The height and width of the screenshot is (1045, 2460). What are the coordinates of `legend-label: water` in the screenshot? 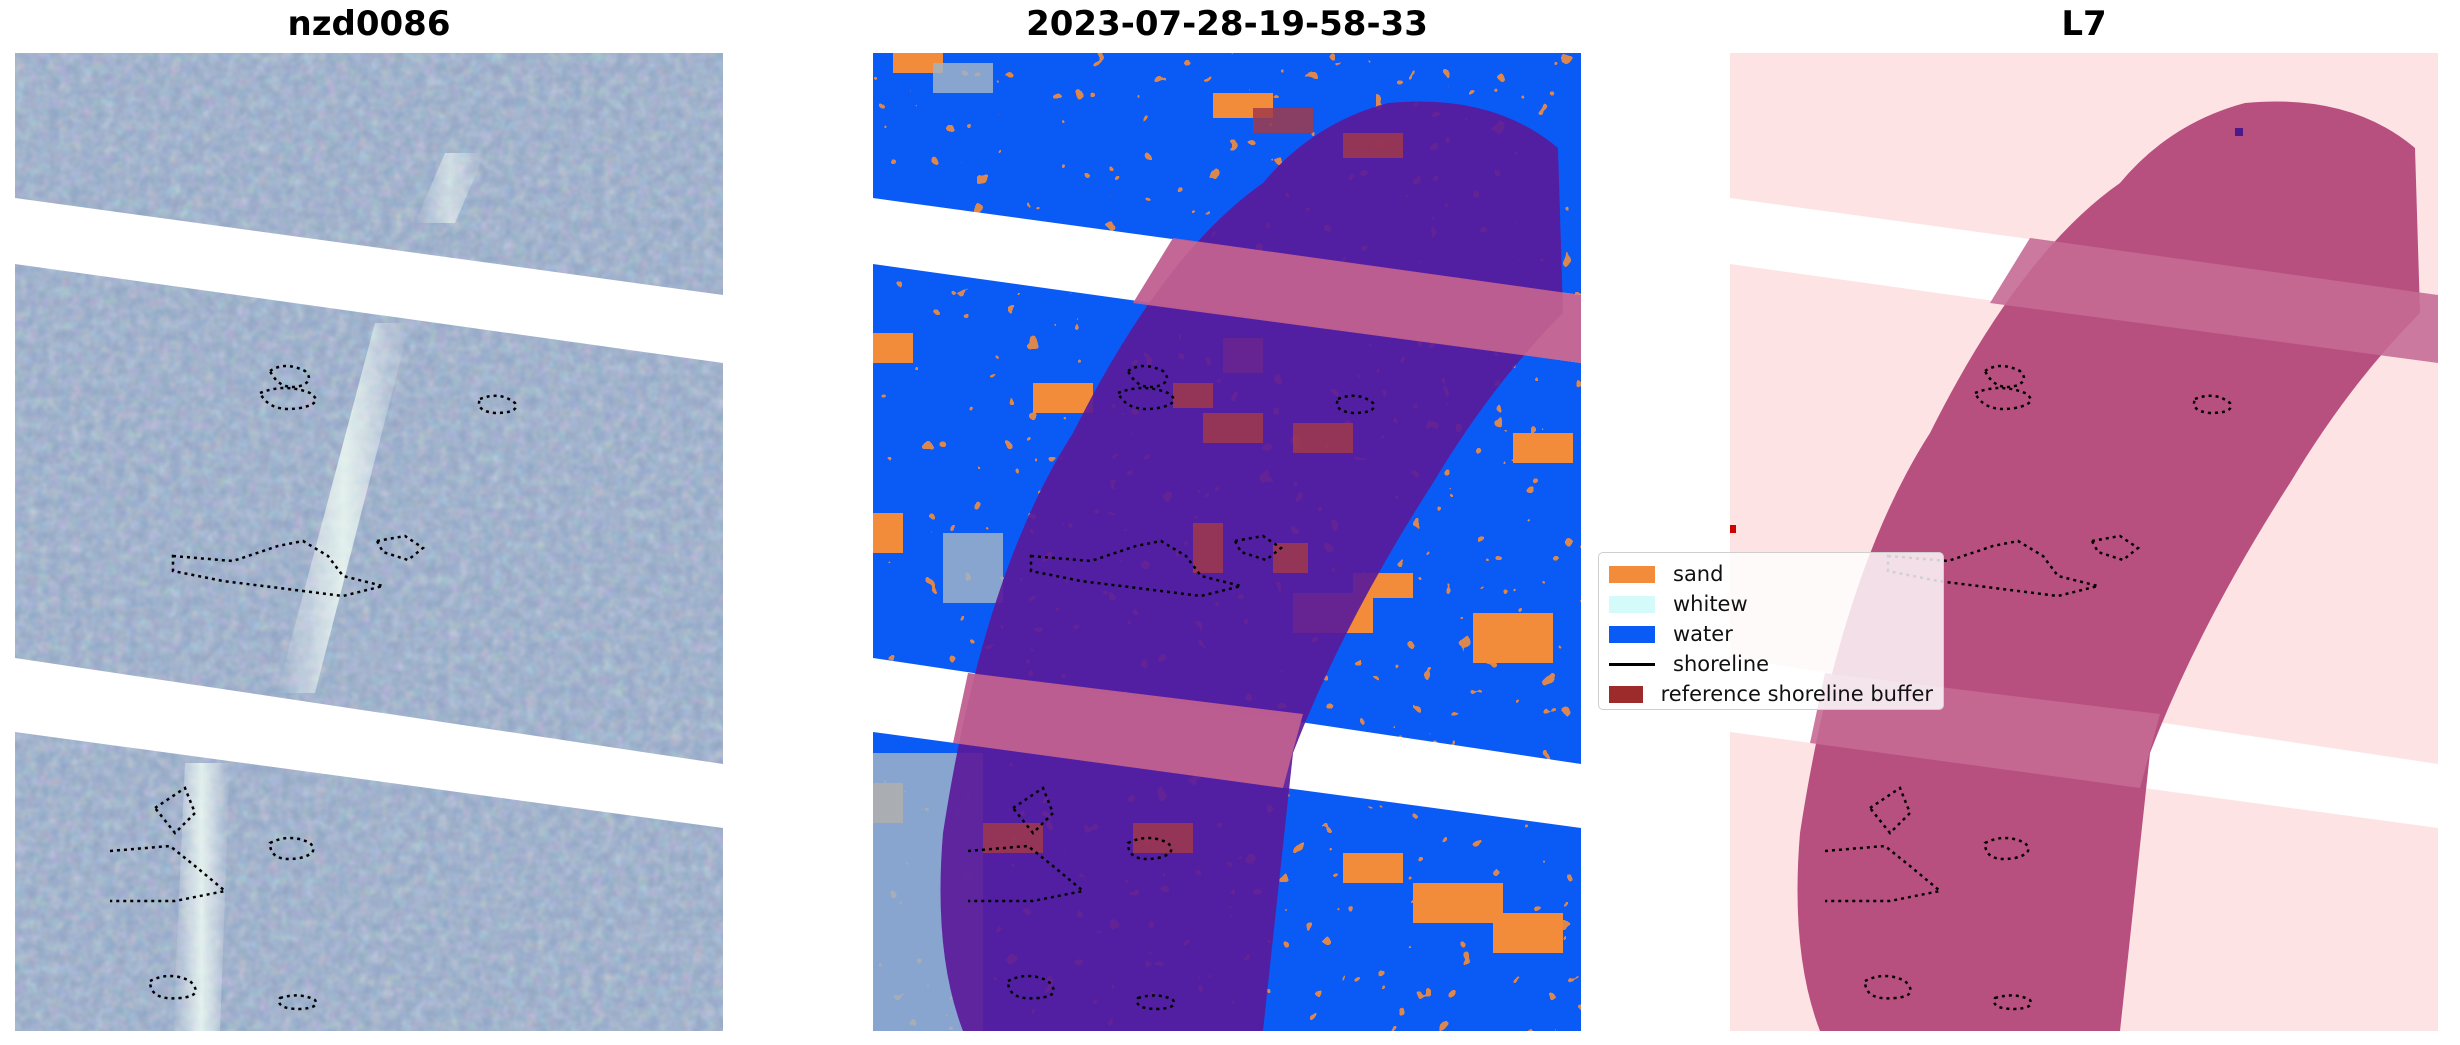 It's located at (1703, 634).